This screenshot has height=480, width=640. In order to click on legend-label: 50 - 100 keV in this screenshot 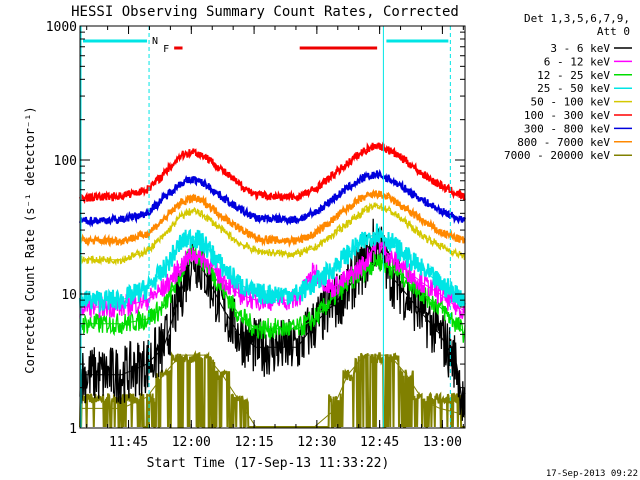, I will do `click(571, 102)`.